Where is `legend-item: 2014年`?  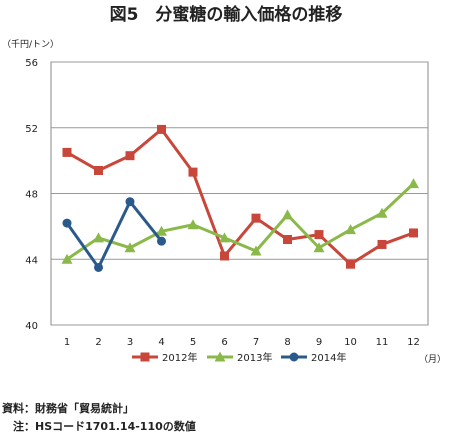 legend-item: 2014年 is located at coordinates (313, 357).